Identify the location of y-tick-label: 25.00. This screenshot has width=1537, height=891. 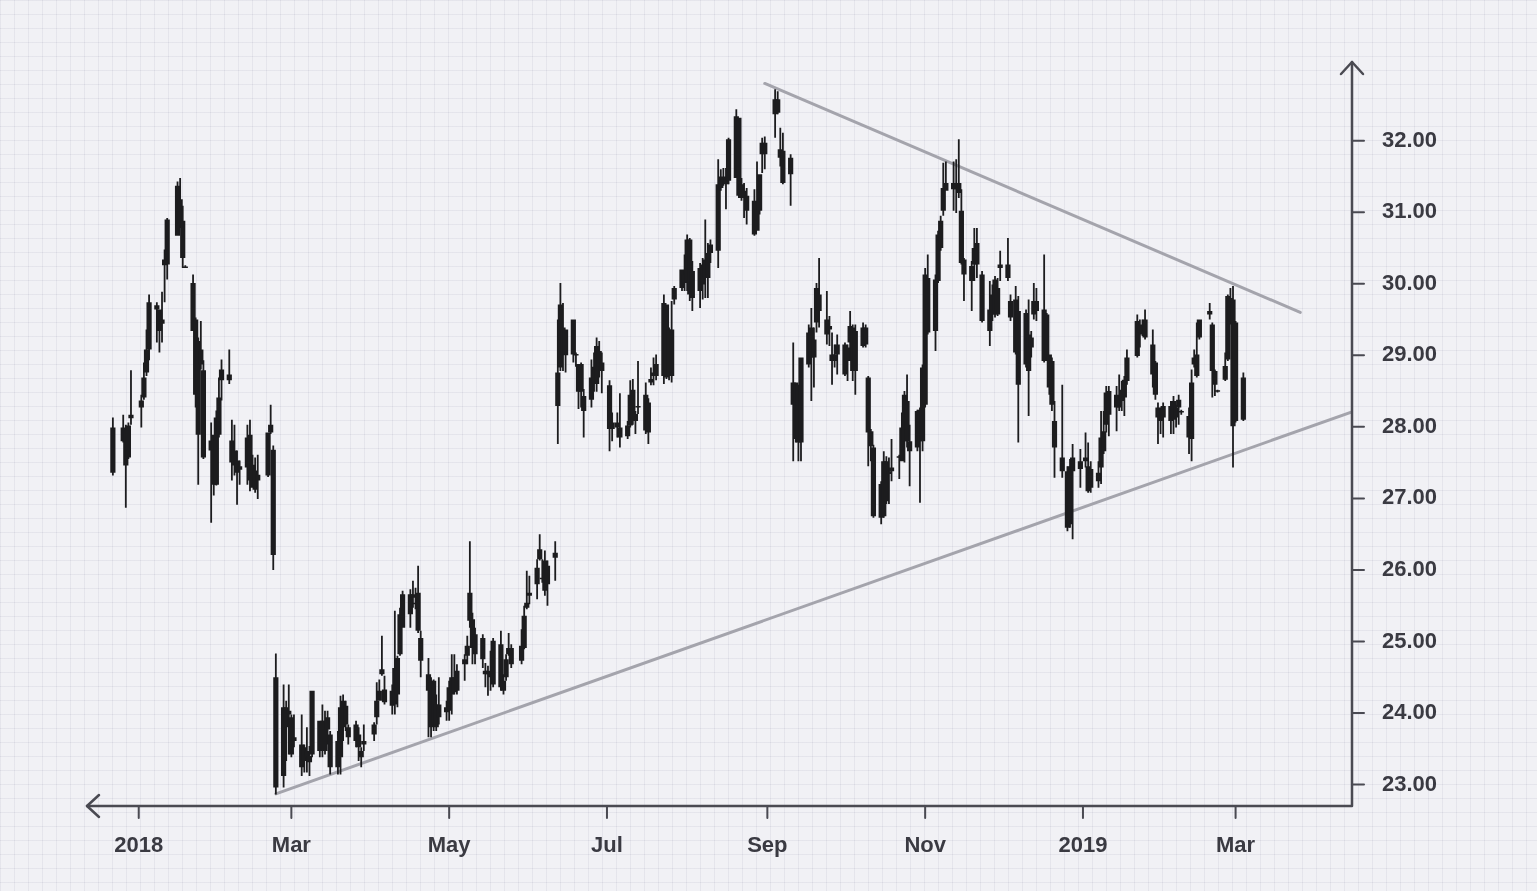
(1410, 640).